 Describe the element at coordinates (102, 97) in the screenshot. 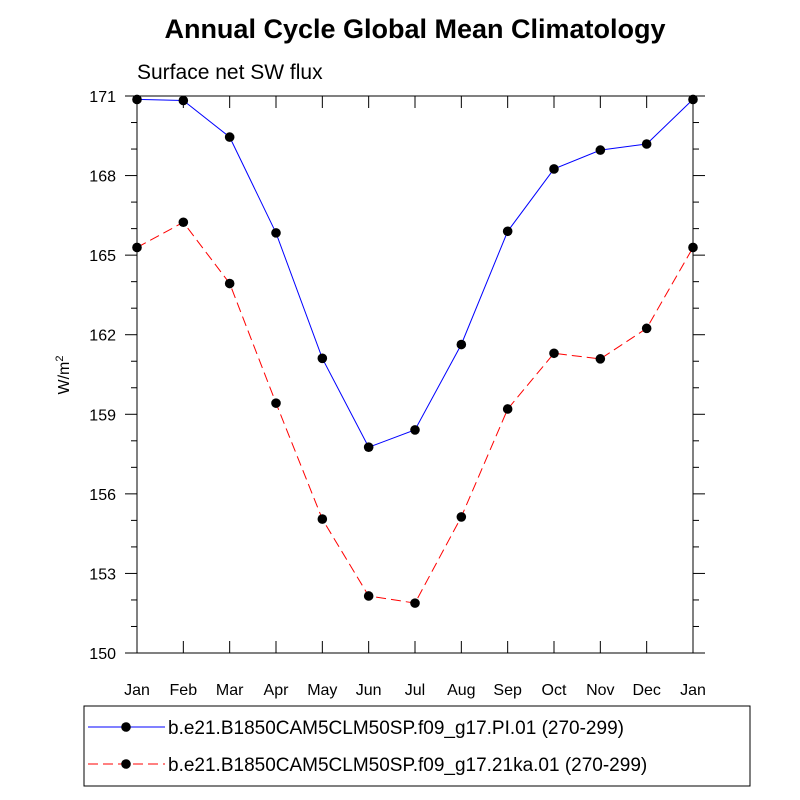

I see `y-tick-label: 171` at that location.